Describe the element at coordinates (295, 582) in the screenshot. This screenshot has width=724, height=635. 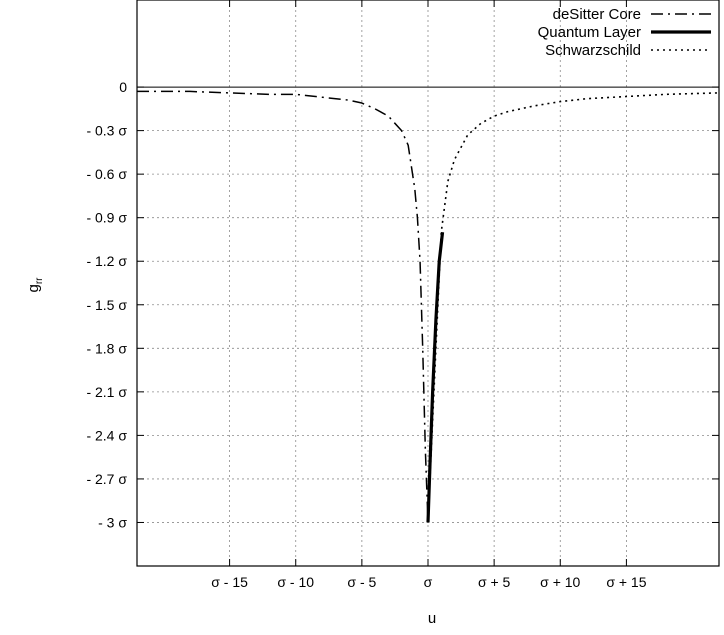
I see `x-tick-label-1: σ - 10` at that location.